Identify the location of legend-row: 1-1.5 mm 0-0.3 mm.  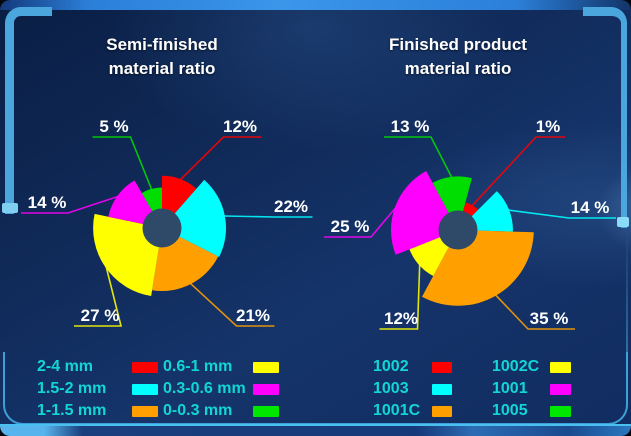
(158, 411).